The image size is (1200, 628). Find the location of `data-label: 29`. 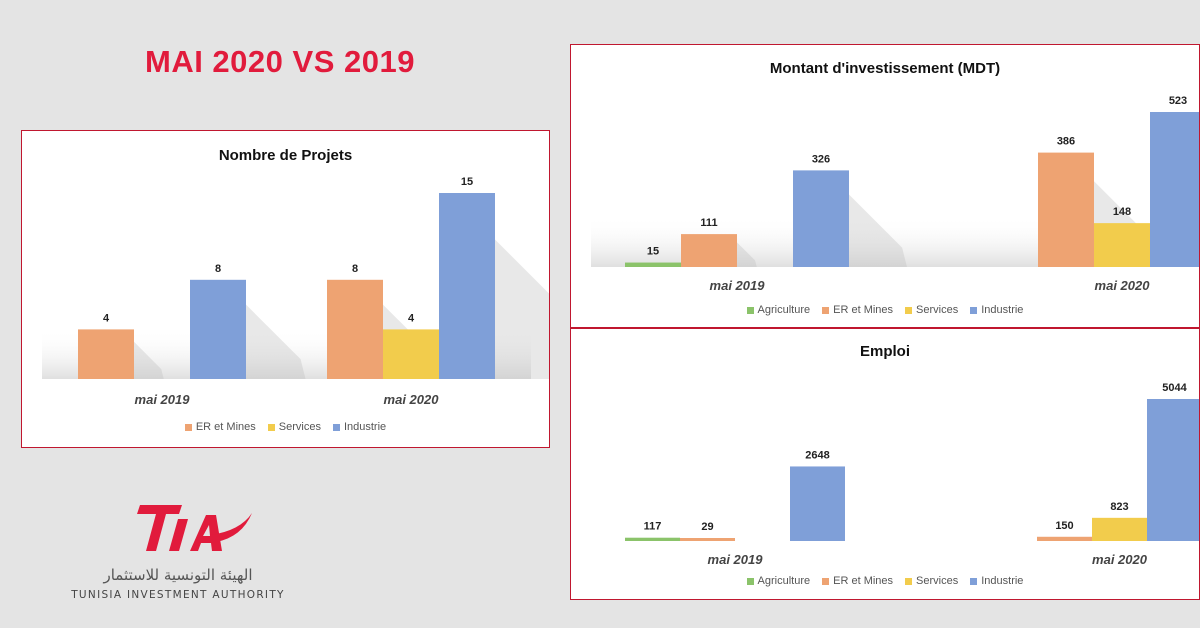

data-label: 29 is located at coordinates (707, 527).